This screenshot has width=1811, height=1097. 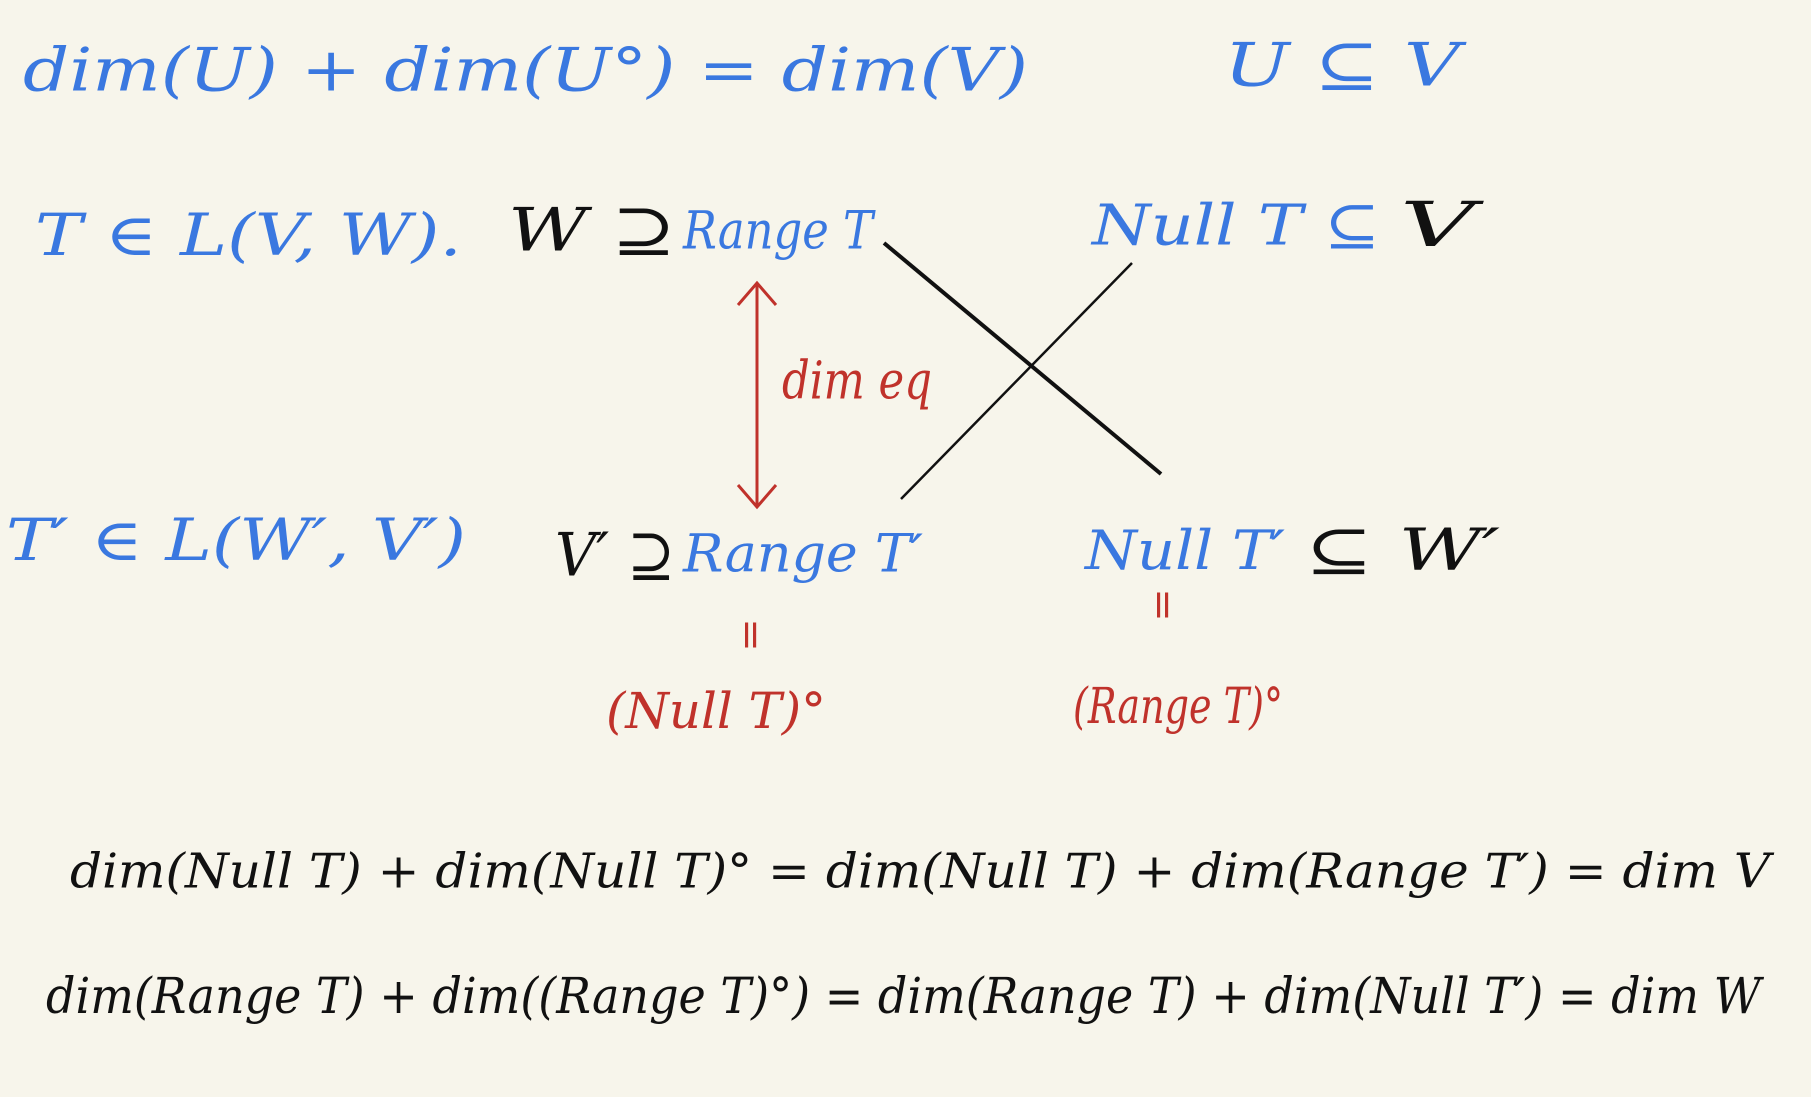 What do you see at coordinates (1178, 706) in the screenshot?
I see `annihilator-range: (Range T)°` at bounding box center [1178, 706].